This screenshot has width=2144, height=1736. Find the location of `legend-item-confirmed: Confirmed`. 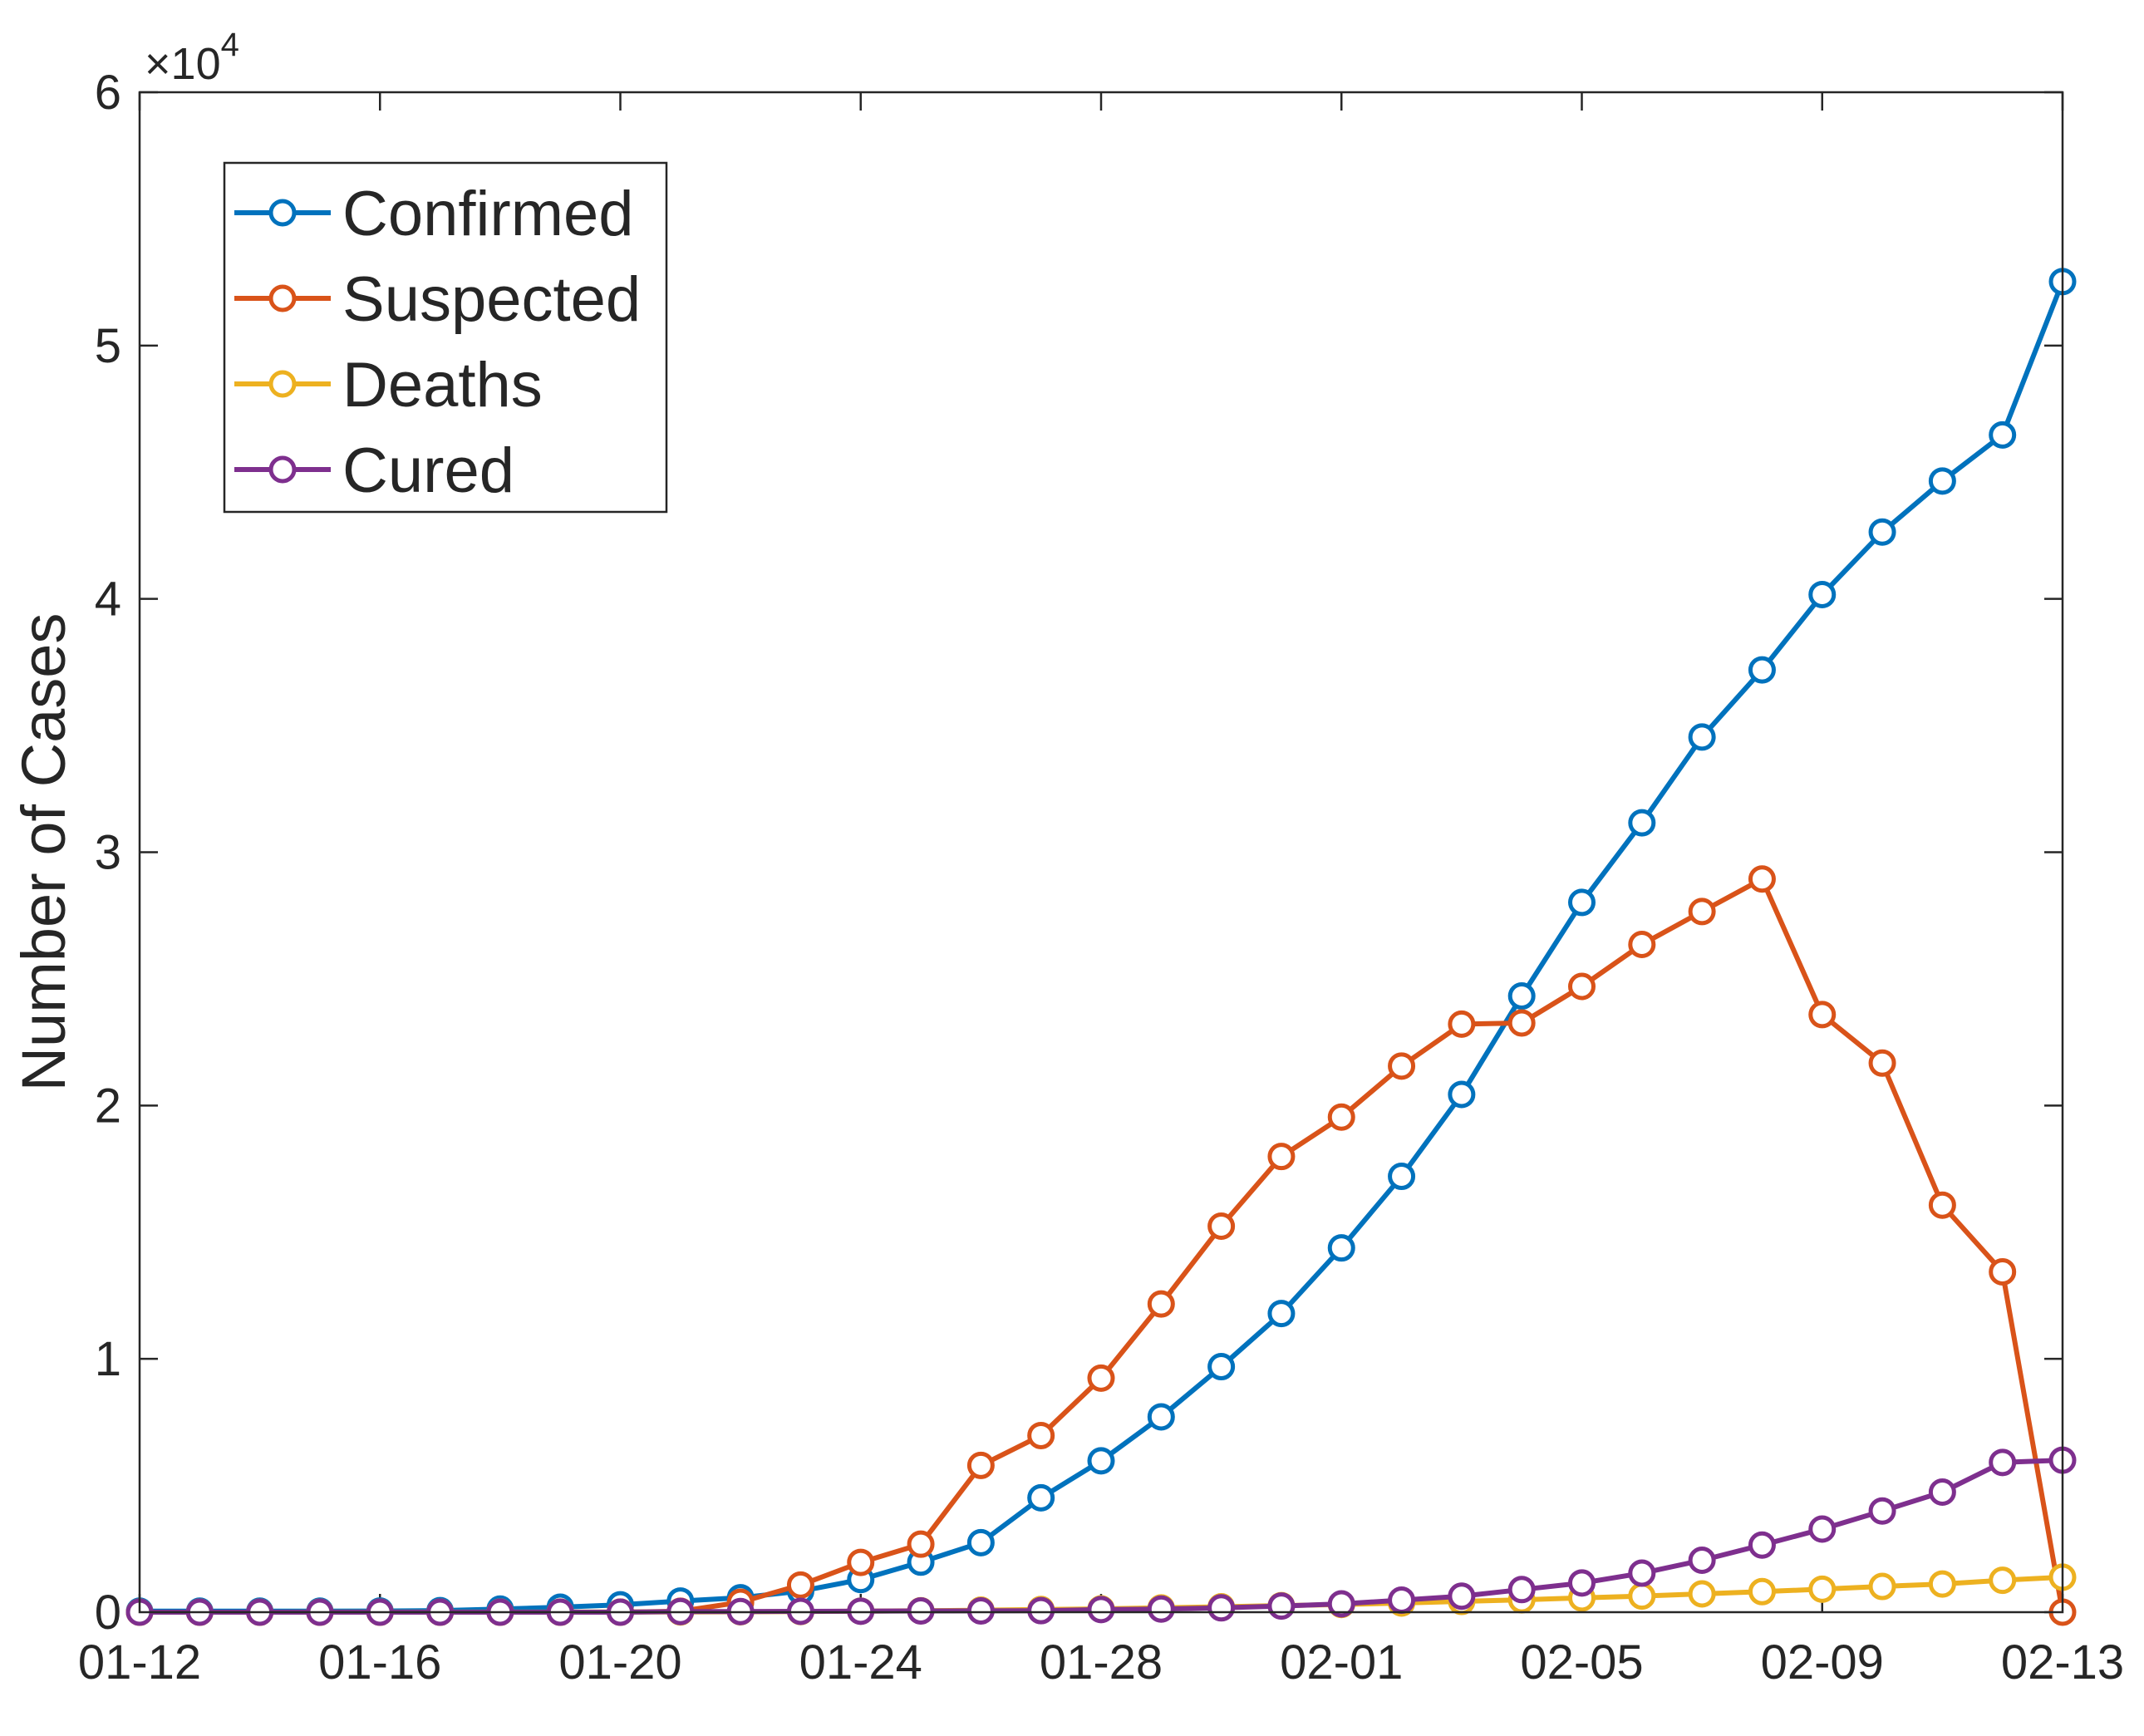

legend-item-confirmed: Confirmed is located at coordinates (434, 214).